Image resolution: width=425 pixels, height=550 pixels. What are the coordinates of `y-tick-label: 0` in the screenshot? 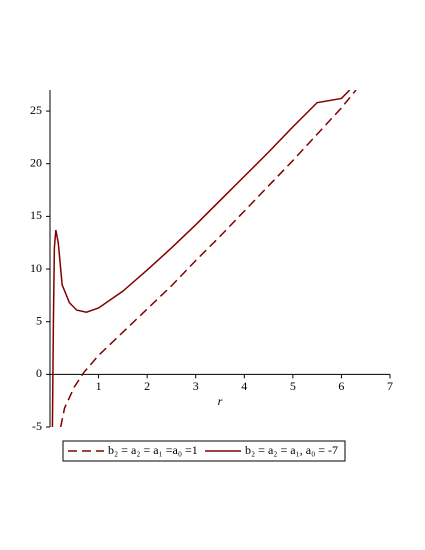 It's located at (39, 373).